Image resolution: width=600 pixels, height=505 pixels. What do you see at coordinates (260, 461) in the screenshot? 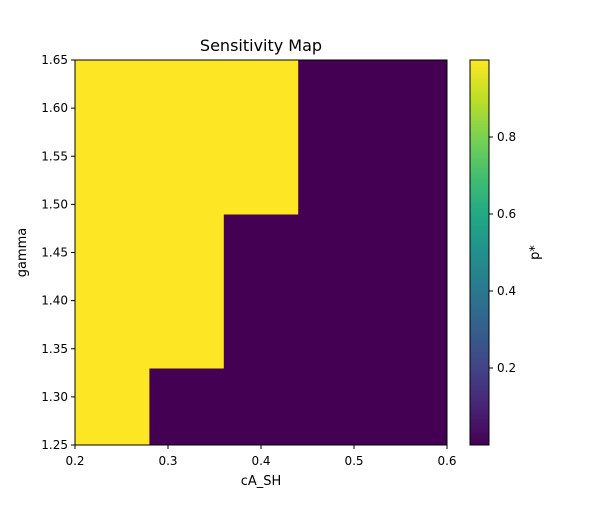
I see `x-tick-label: 0.4` at bounding box center [260, 461].